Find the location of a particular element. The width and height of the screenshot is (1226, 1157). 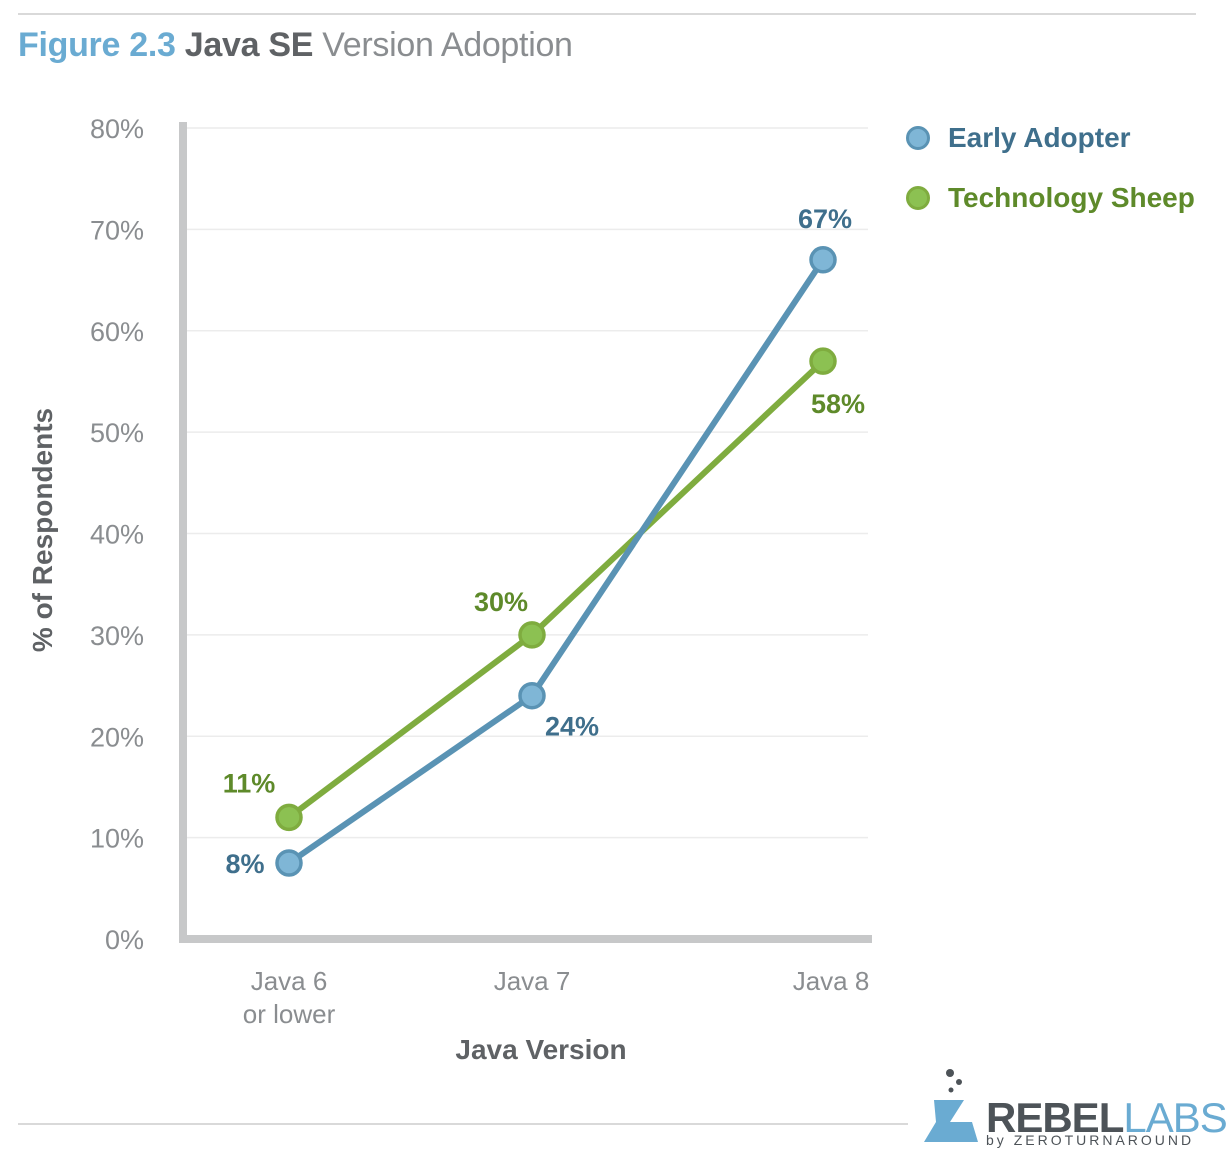

logo-labs-text: LABS is located at coordinates (1174, 1117).